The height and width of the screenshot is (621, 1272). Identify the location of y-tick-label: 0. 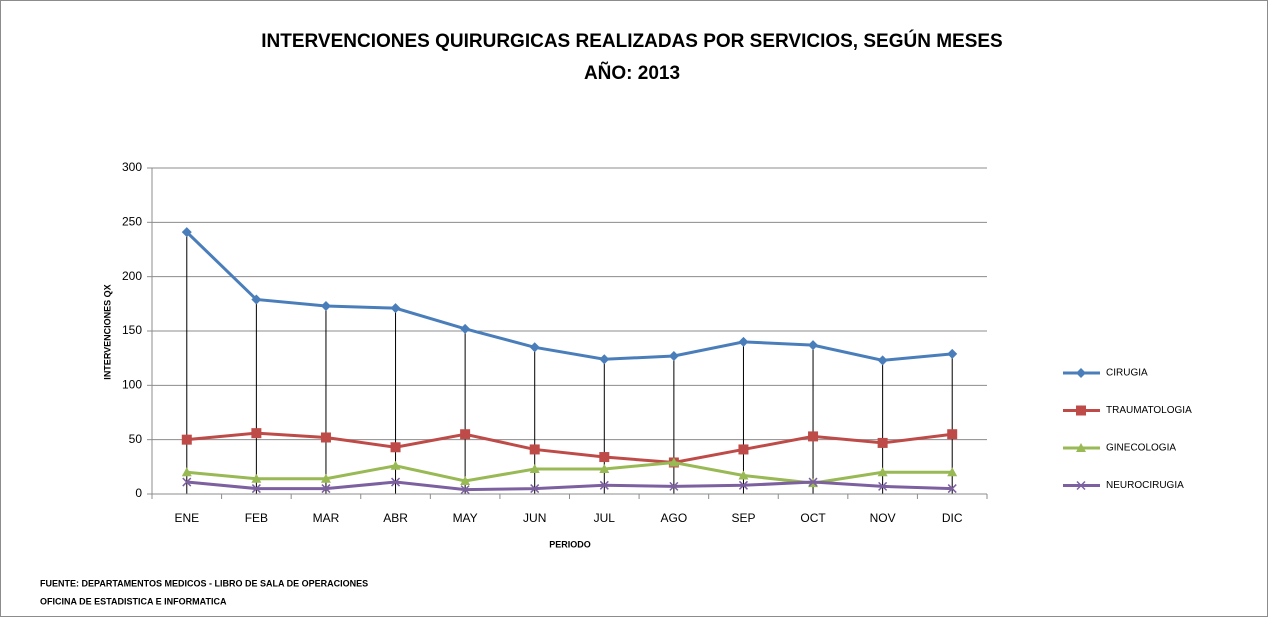
(138, 493).